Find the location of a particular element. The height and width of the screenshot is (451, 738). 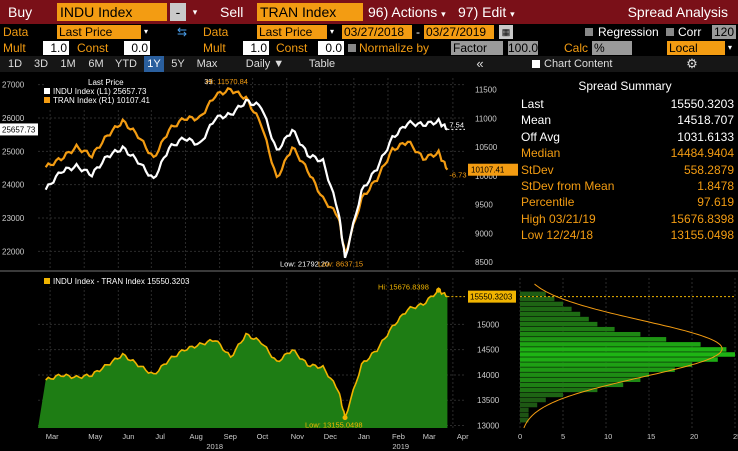

spread-marker-text: 15550.3203 is located at coordinates (491, 297).